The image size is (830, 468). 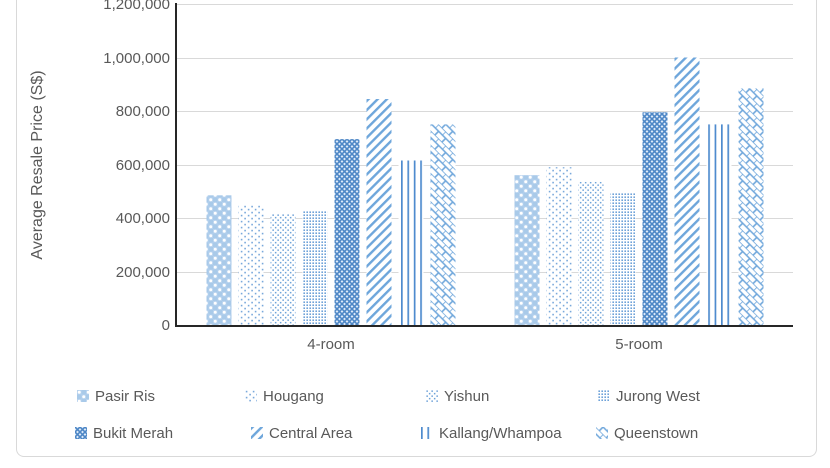 I want to click on bar-queenstown-5-room, so click(x=751, y=206).